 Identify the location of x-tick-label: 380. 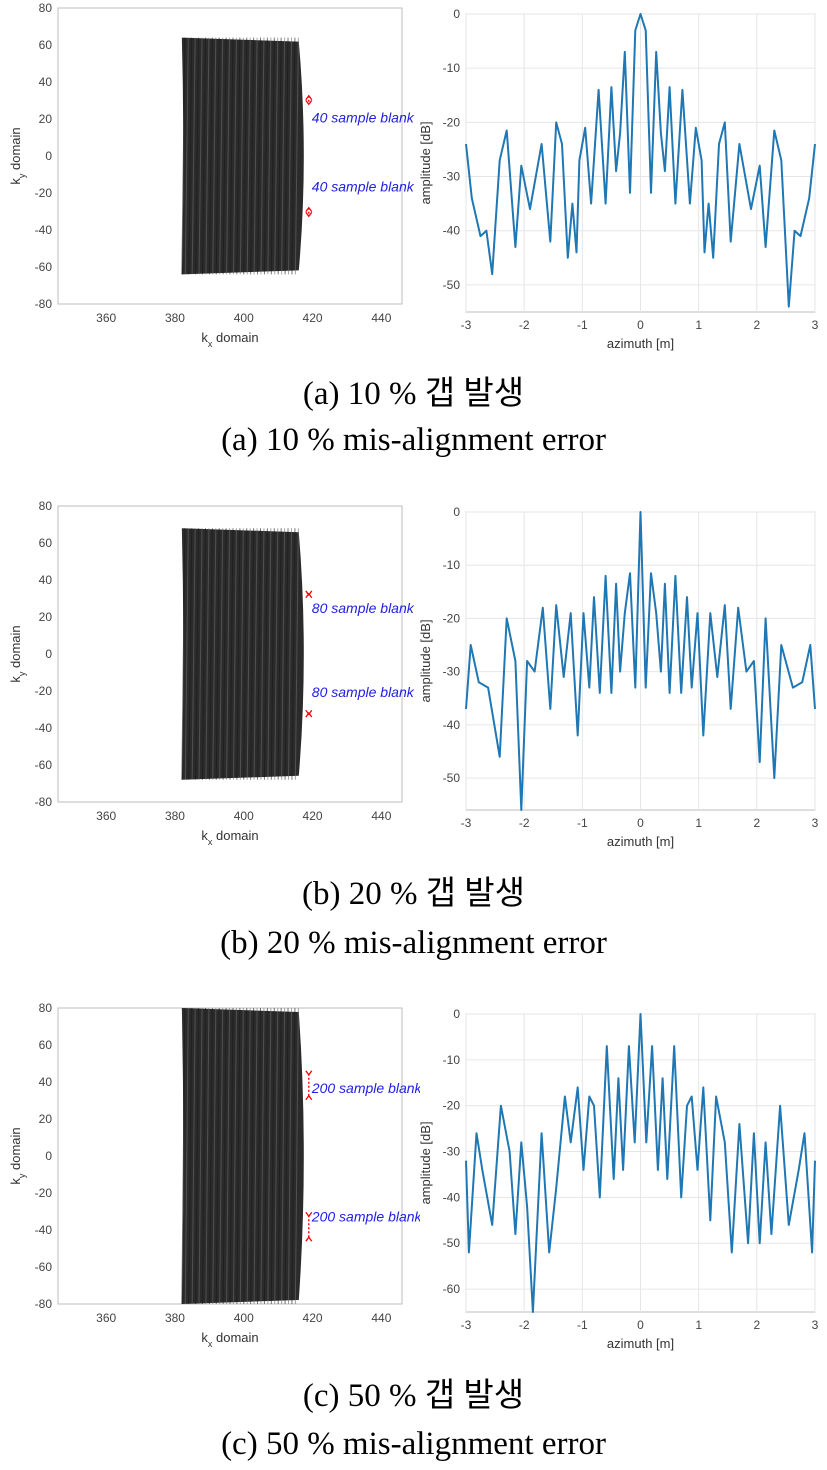
(175, 318).